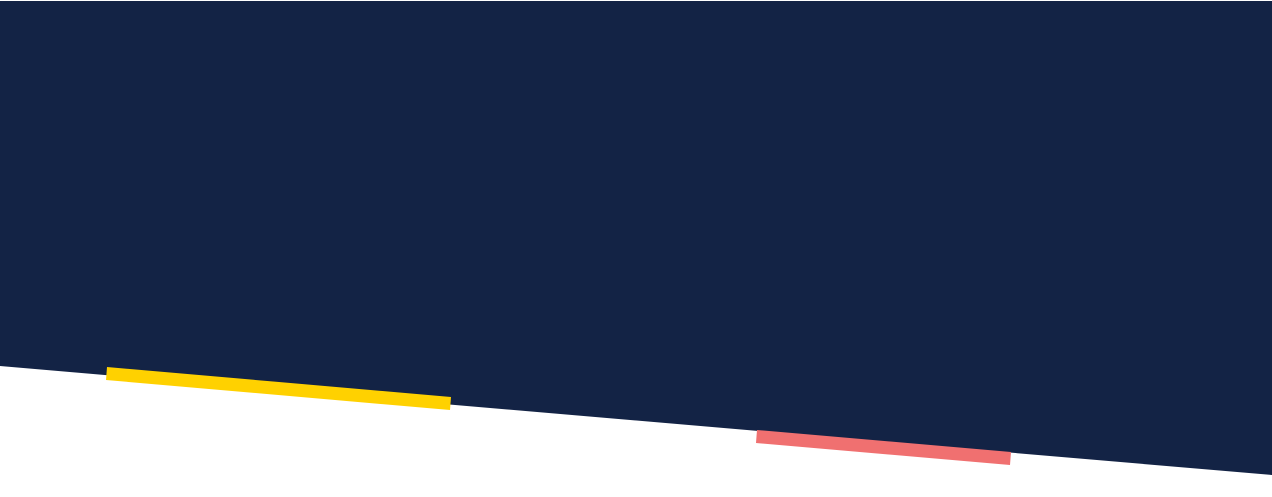 The width and height of the screenshot is (1272, 497). I want to click on coral-accent-stripe, so click(883, 447).